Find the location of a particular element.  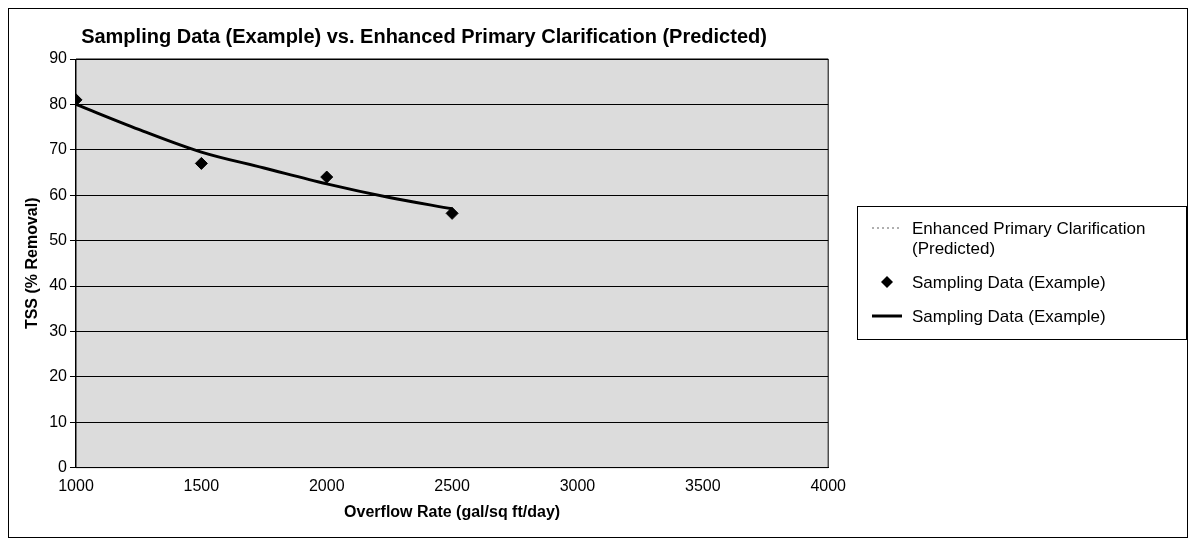

legend-label: Enhanced Primary Clarification (Predicted) is located at coordinates (1029, 239).